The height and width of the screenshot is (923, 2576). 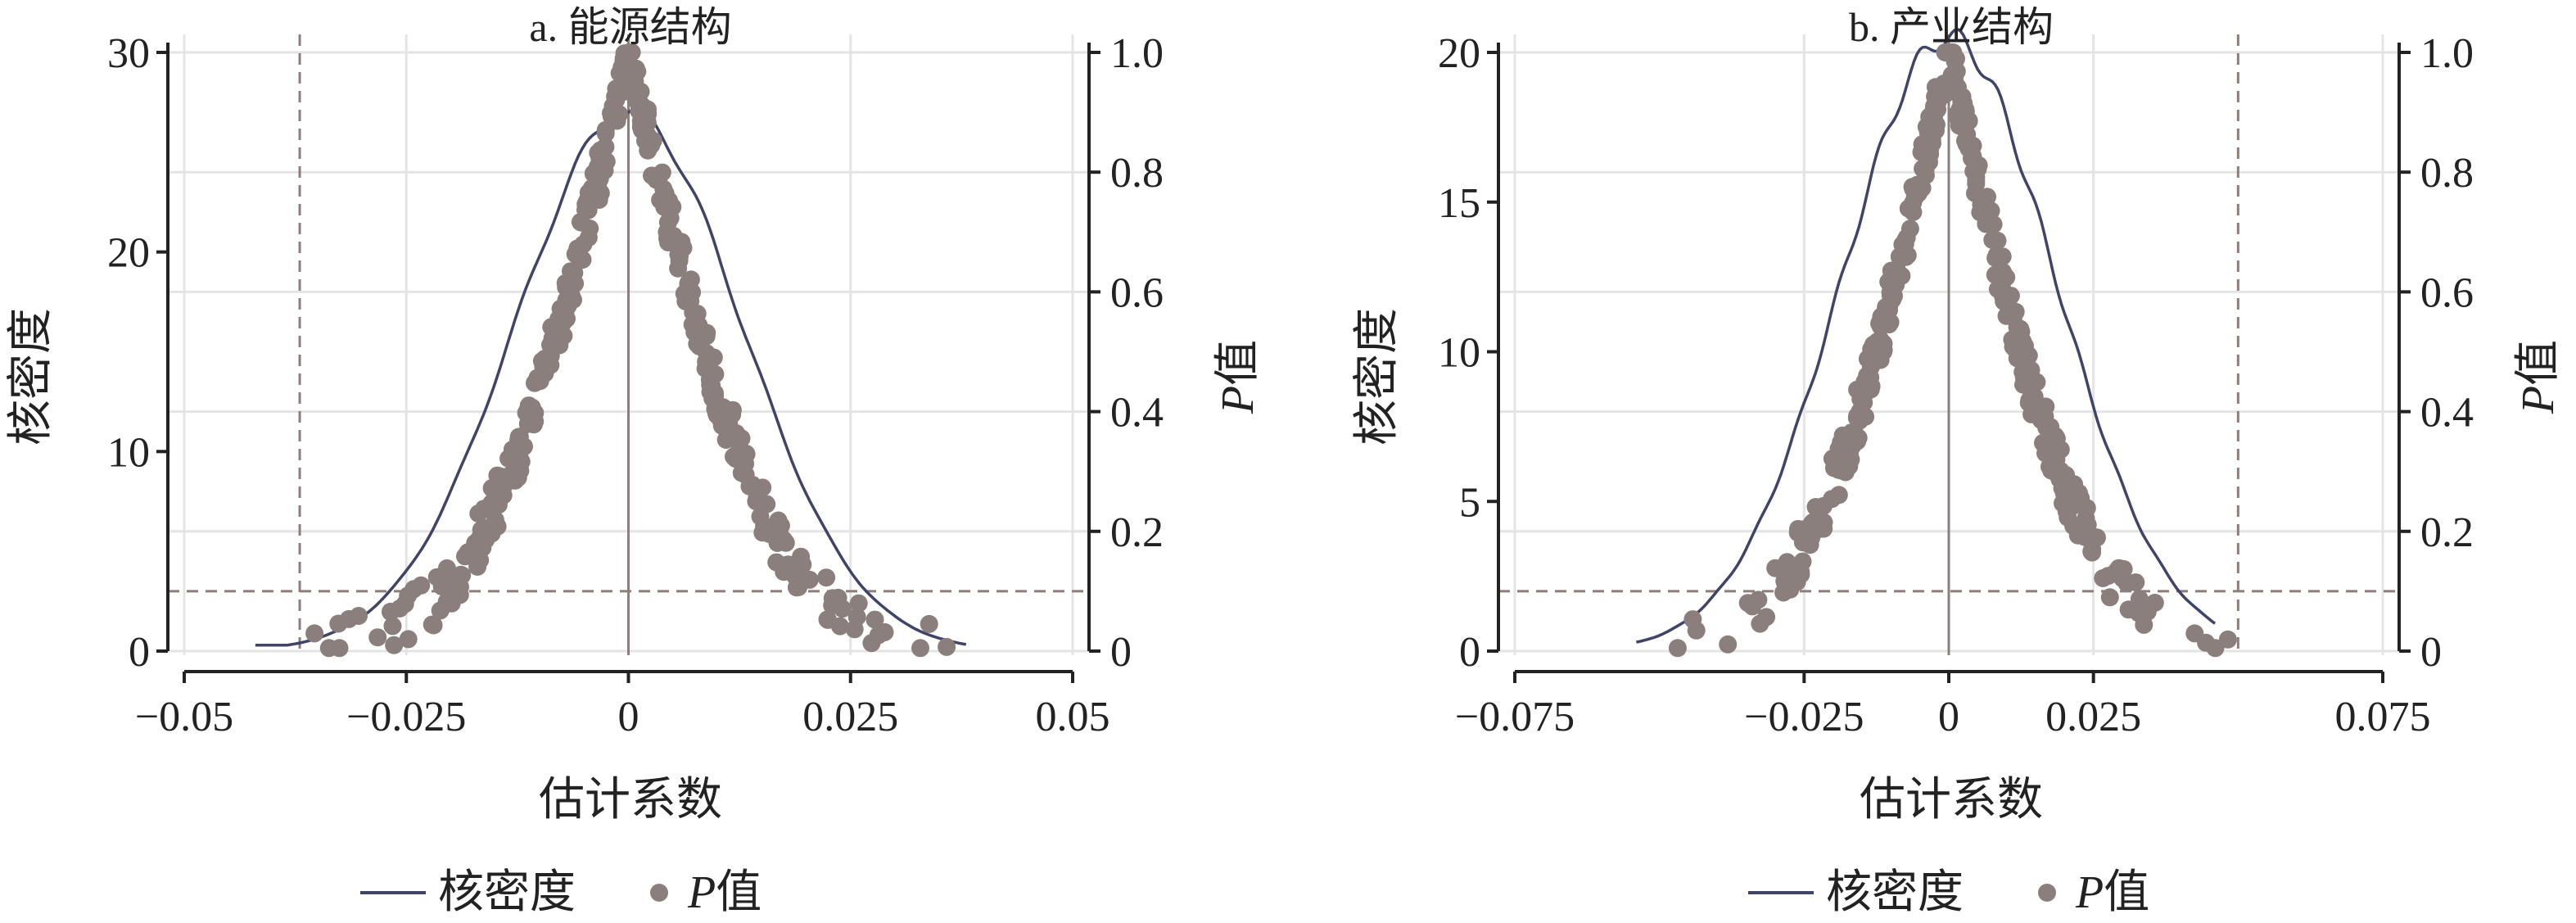 What do you see at coordinates (2383, 717) in the screenshot?
I see `x-tick-label: 0.075` at bounding box center [2383, 717].